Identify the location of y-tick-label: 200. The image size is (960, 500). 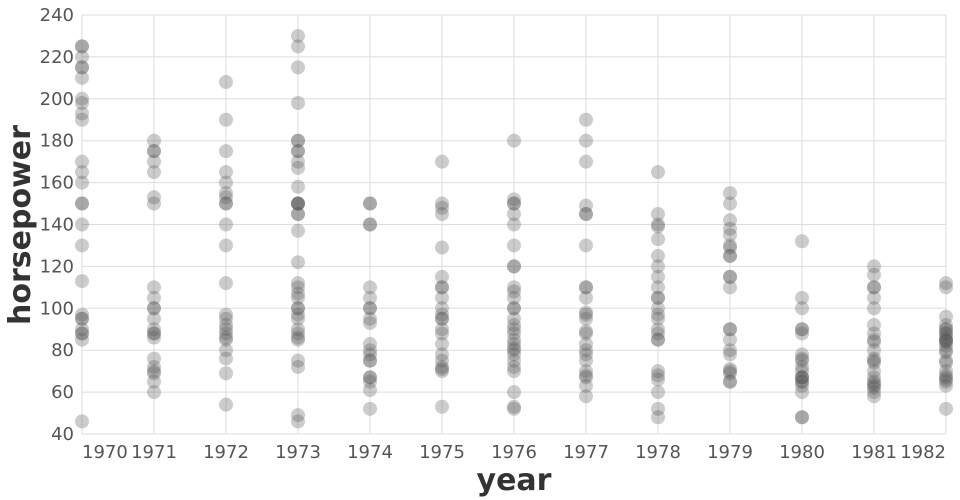
(57, 99).